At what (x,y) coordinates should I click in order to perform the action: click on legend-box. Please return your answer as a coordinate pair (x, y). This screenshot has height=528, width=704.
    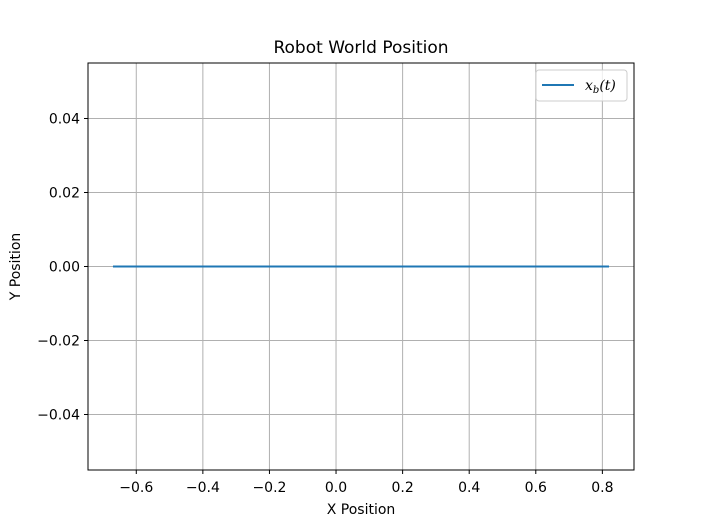
    Looking at the image, I should click on (581, 85).